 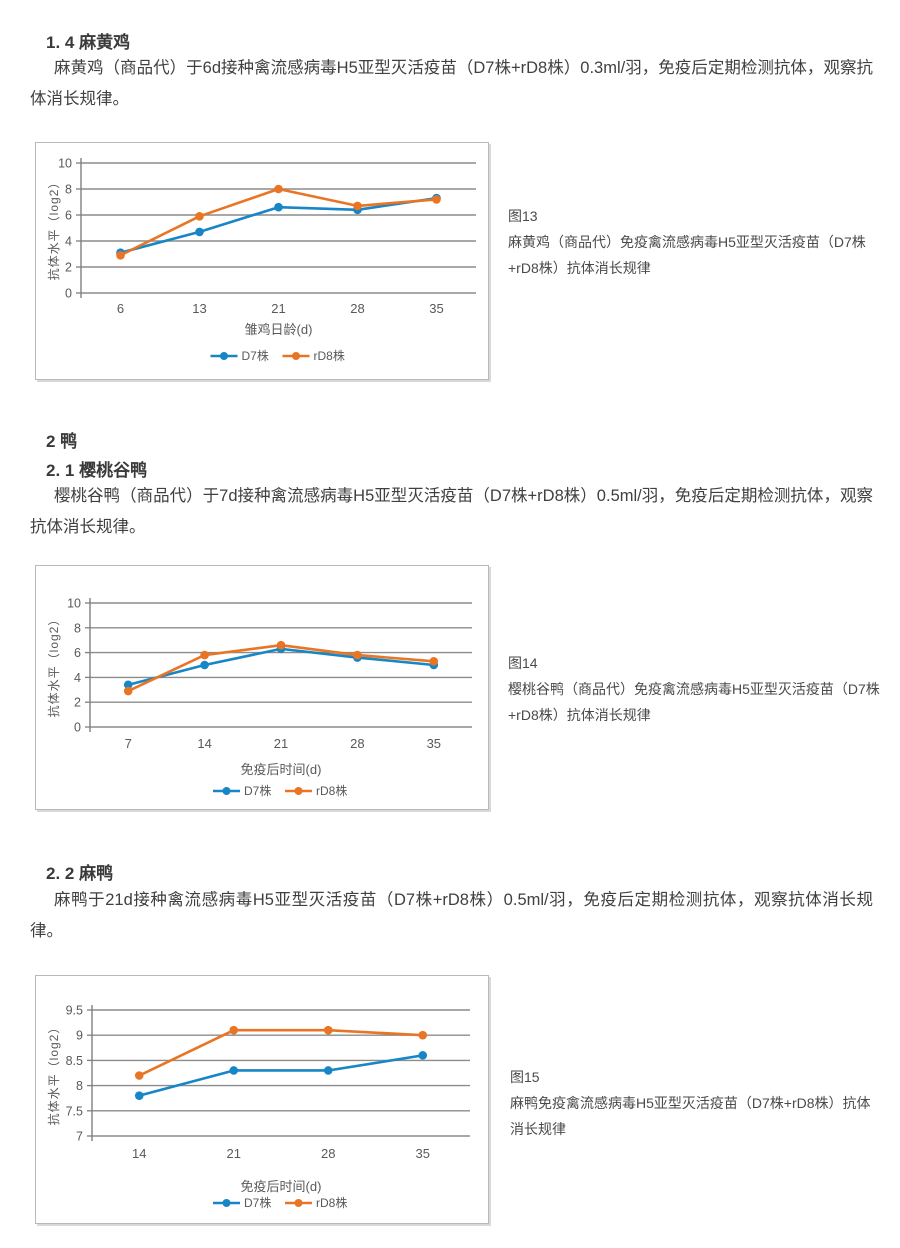 What do you see at coordinates (79, 1036) in the screenshot?
I see `svg-text: 9` at bounding box center [79, 1036].